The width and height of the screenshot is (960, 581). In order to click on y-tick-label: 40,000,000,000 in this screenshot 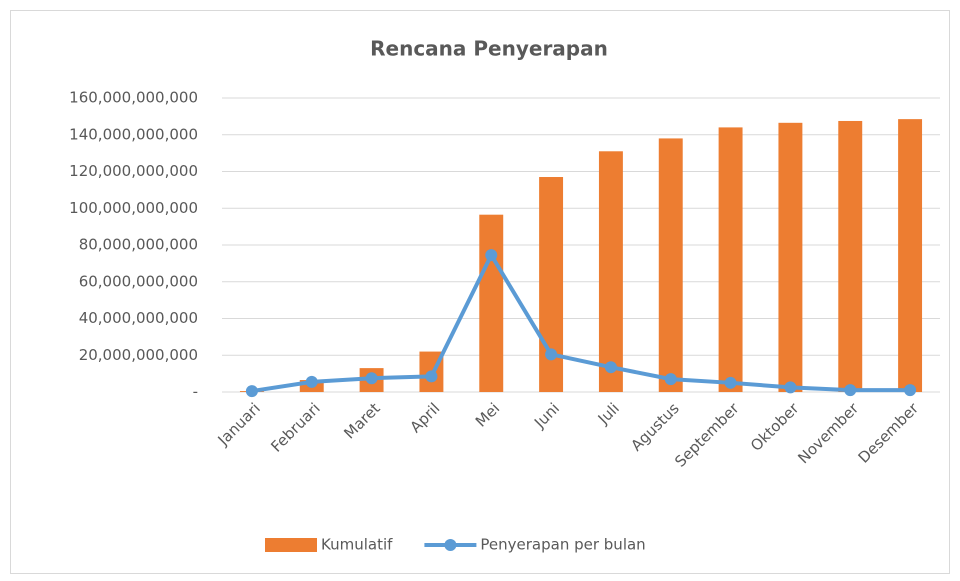, I will do `click(138, 318)`.